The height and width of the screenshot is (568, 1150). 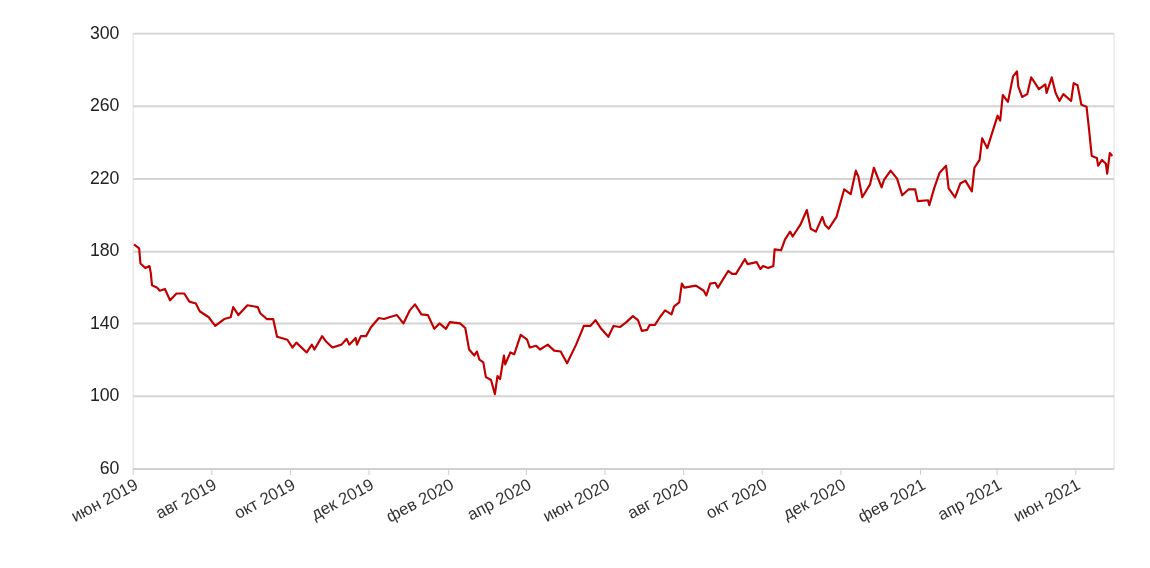 What do you see at coordinates (104, 105) in the screenshot?
I see `y-tick-label: 260` at bounding box center [104, 105].